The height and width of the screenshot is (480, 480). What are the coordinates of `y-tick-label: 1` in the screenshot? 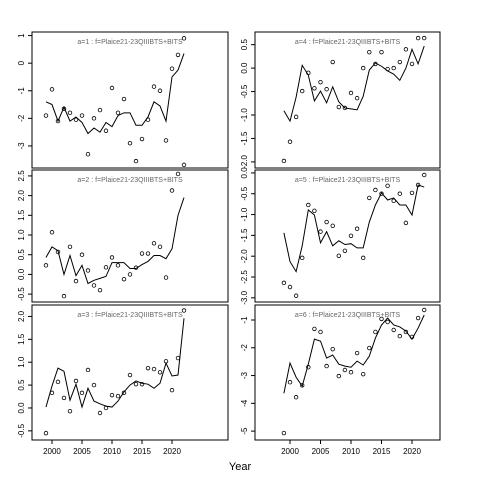 It's located at (21, 35).